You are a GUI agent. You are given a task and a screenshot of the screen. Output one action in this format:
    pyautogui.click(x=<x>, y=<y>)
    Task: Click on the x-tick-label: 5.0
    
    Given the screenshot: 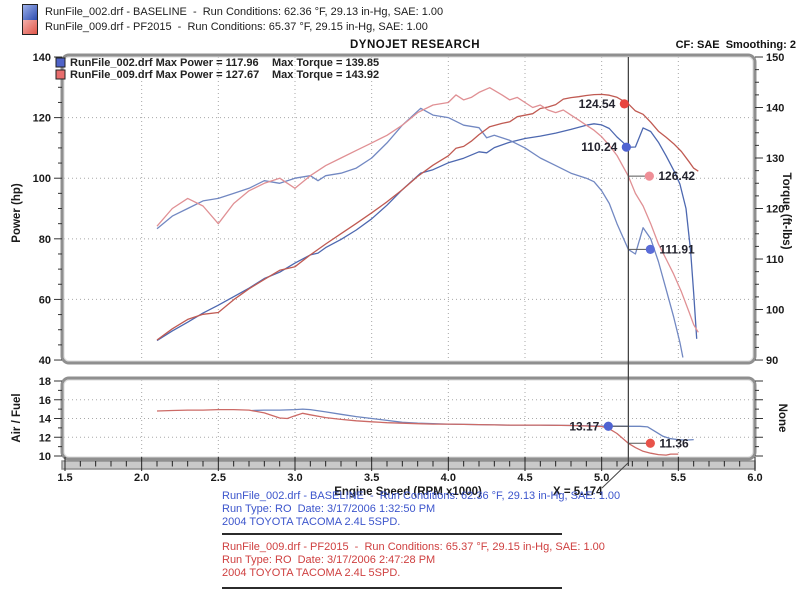 What is the action you would take?
    pyautogui.click(x=601, y=478)
    